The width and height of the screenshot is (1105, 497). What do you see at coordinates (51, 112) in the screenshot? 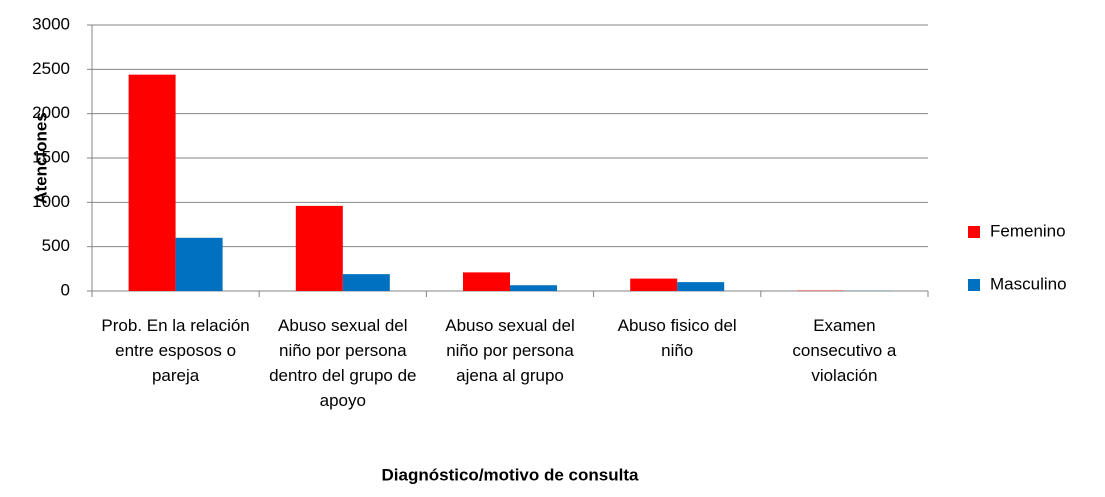
I see `y-tick-label: 2000` at bounding box center [51, 112].